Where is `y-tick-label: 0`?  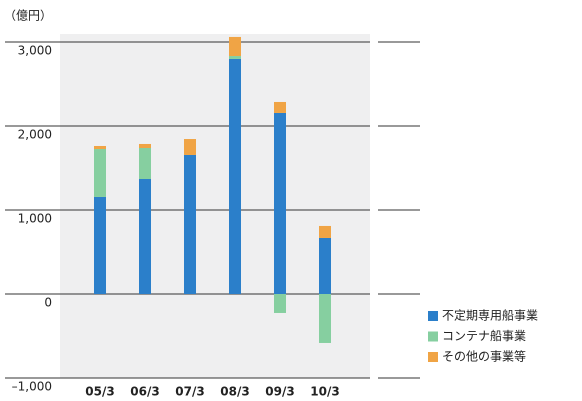
y-tick-label: 0 is located at coordinates (48, 303).